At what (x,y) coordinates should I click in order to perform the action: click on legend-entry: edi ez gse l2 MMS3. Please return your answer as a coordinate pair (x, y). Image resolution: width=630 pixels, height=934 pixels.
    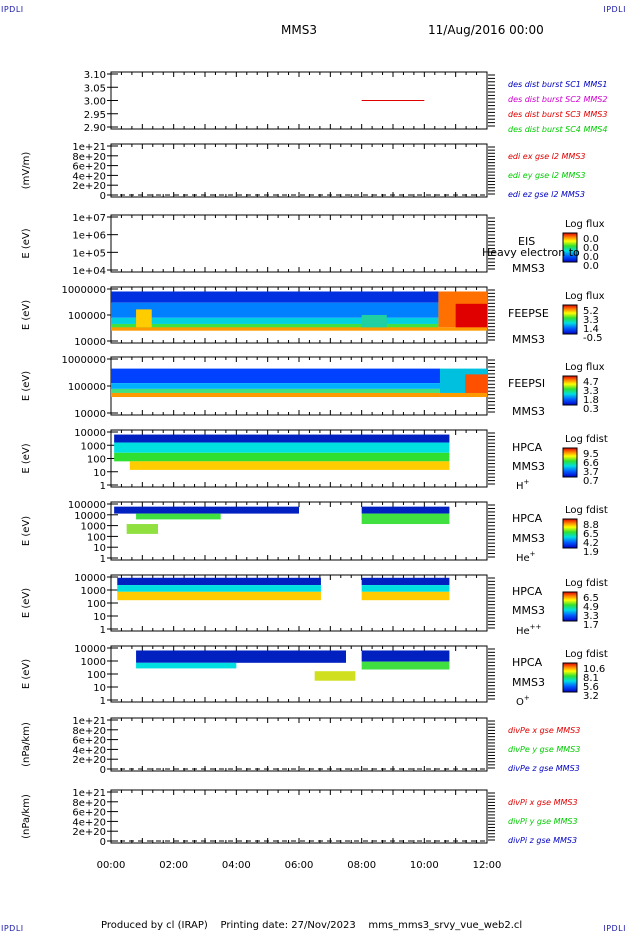
    Looking at the image, I should click on (546, 194).